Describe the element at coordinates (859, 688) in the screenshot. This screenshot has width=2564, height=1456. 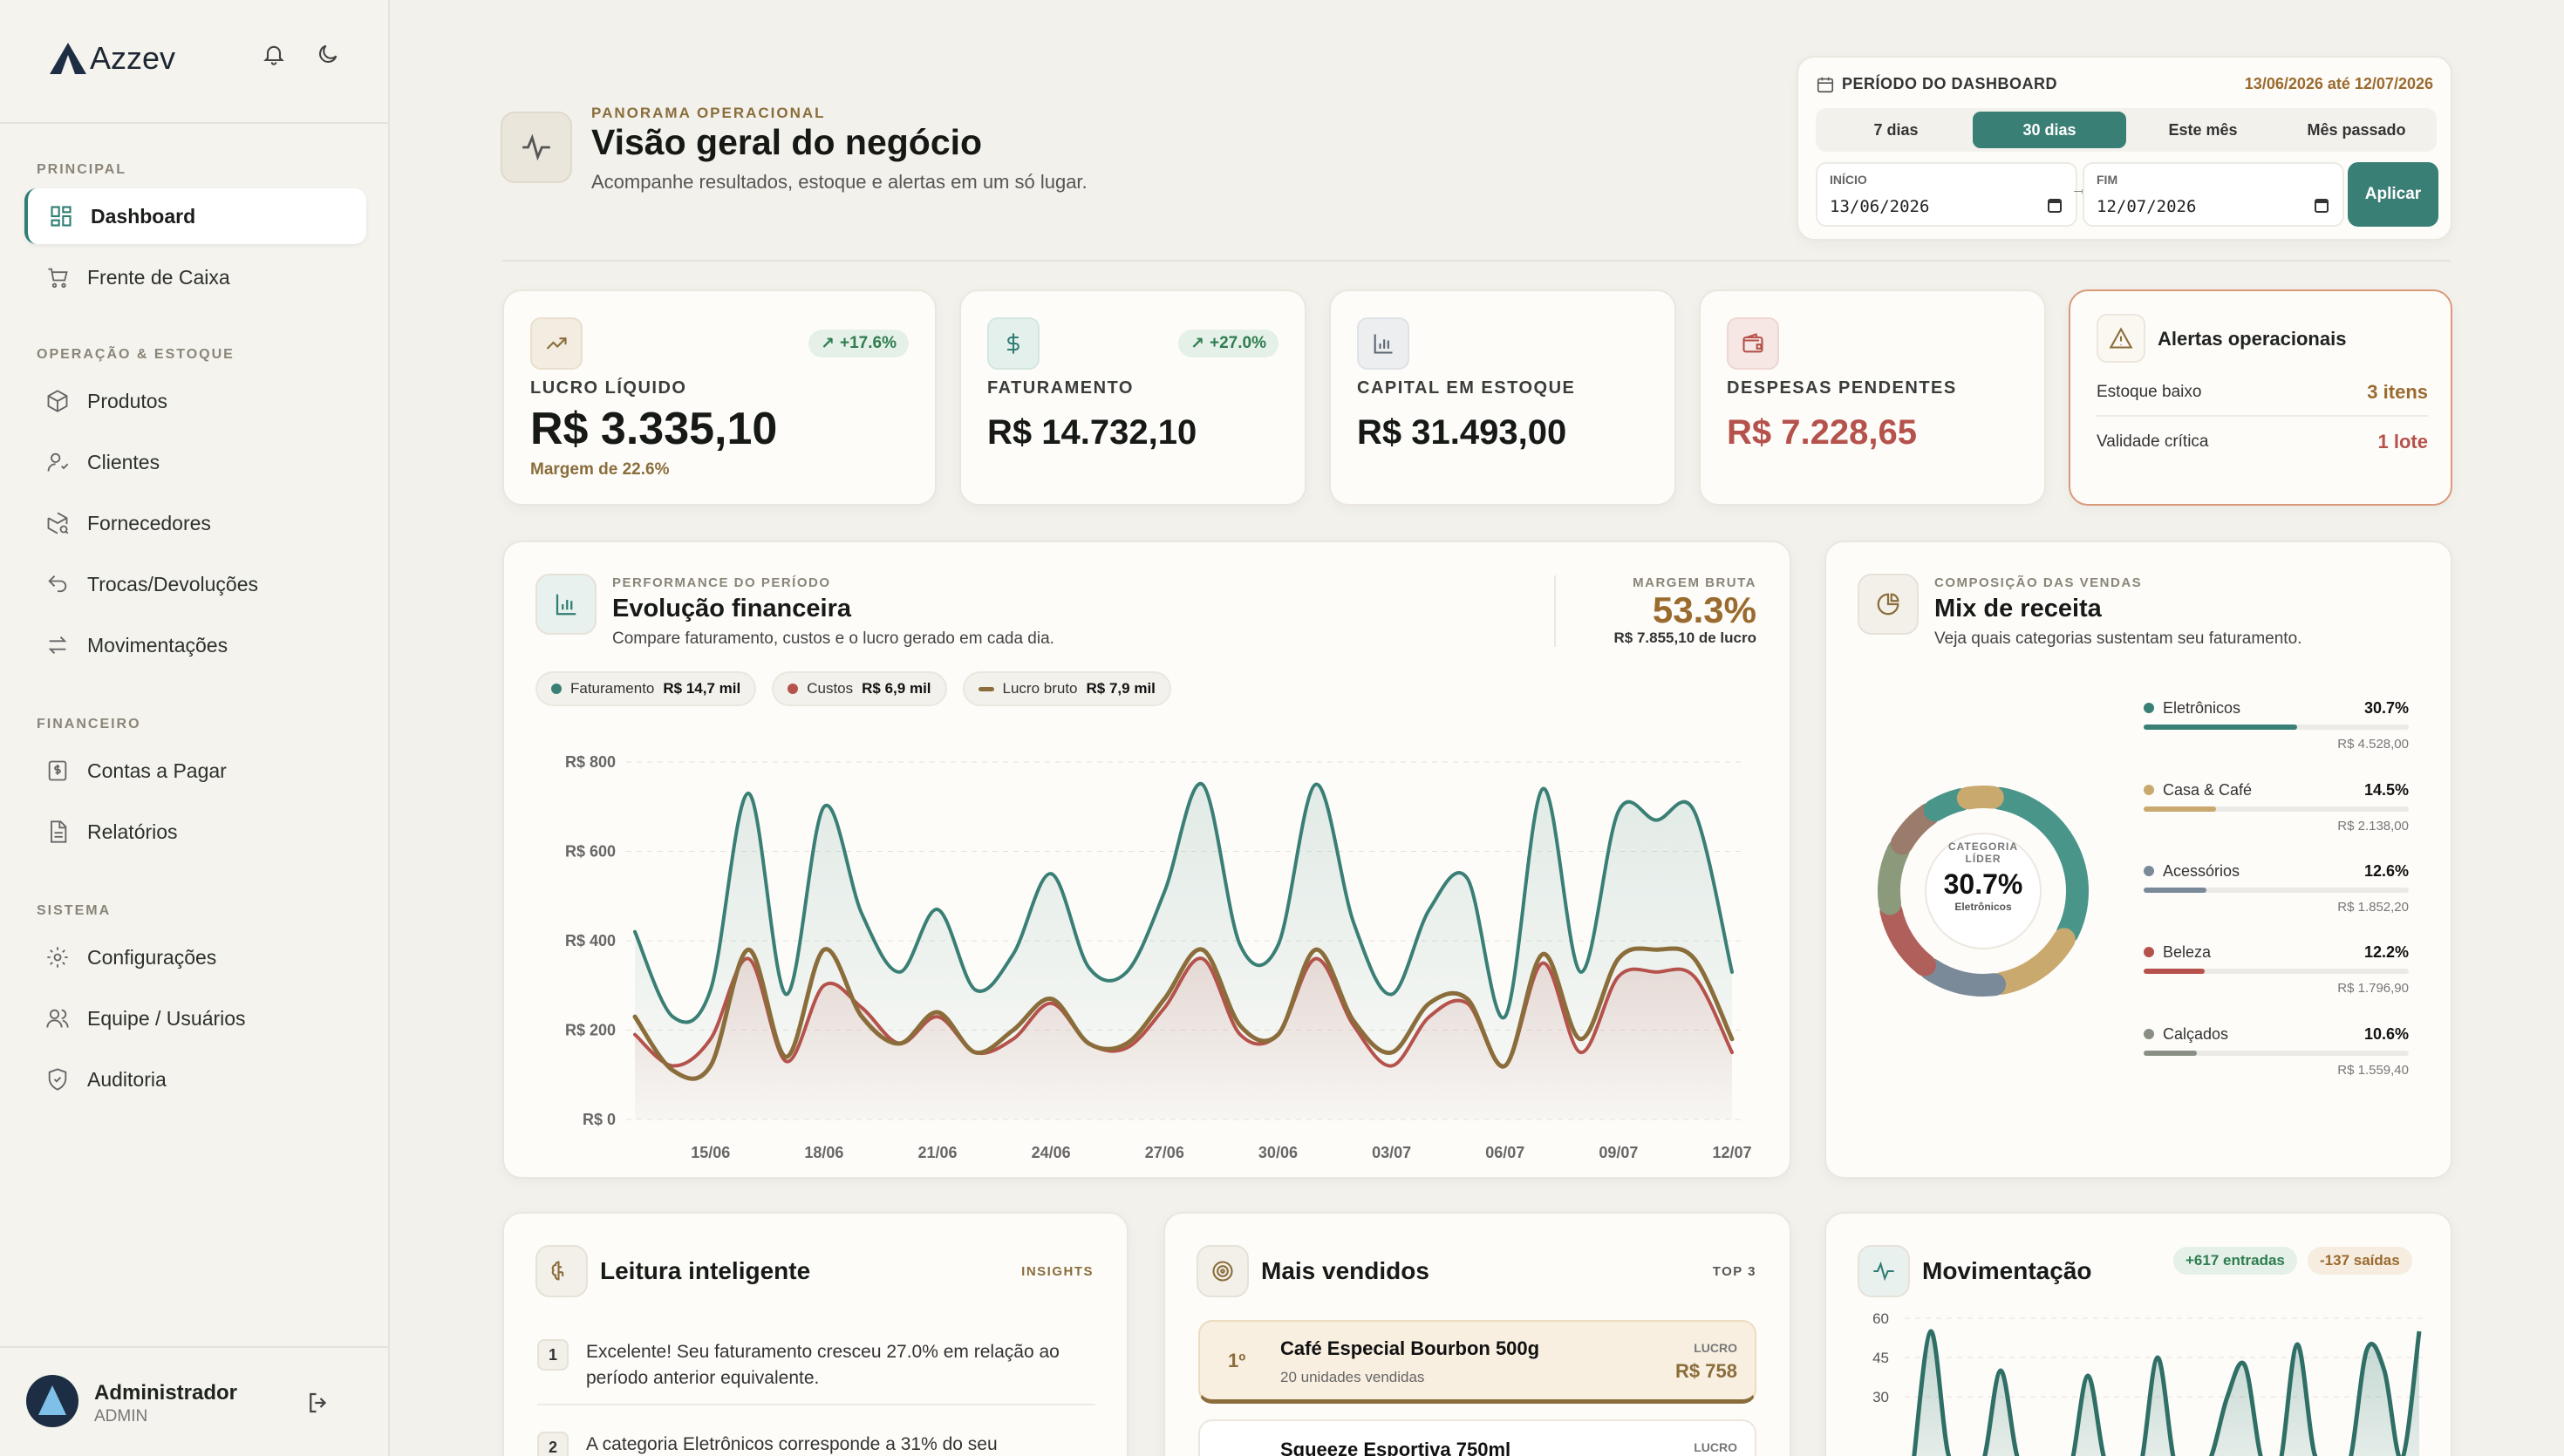
I see `legend-custos: Custos R$ 6,9 mil` at that location.